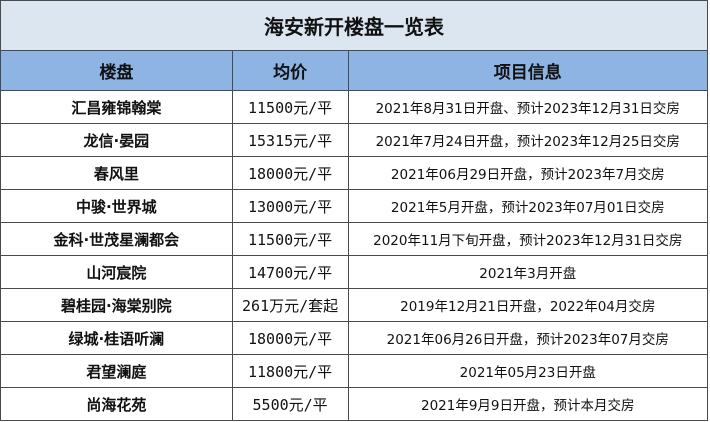 The image size is (710, 422). What do you see at coordinates (528, 272) in the screenshot?
I see `cell-info: 2021年3月开盘` at bounding box center [528, 272].